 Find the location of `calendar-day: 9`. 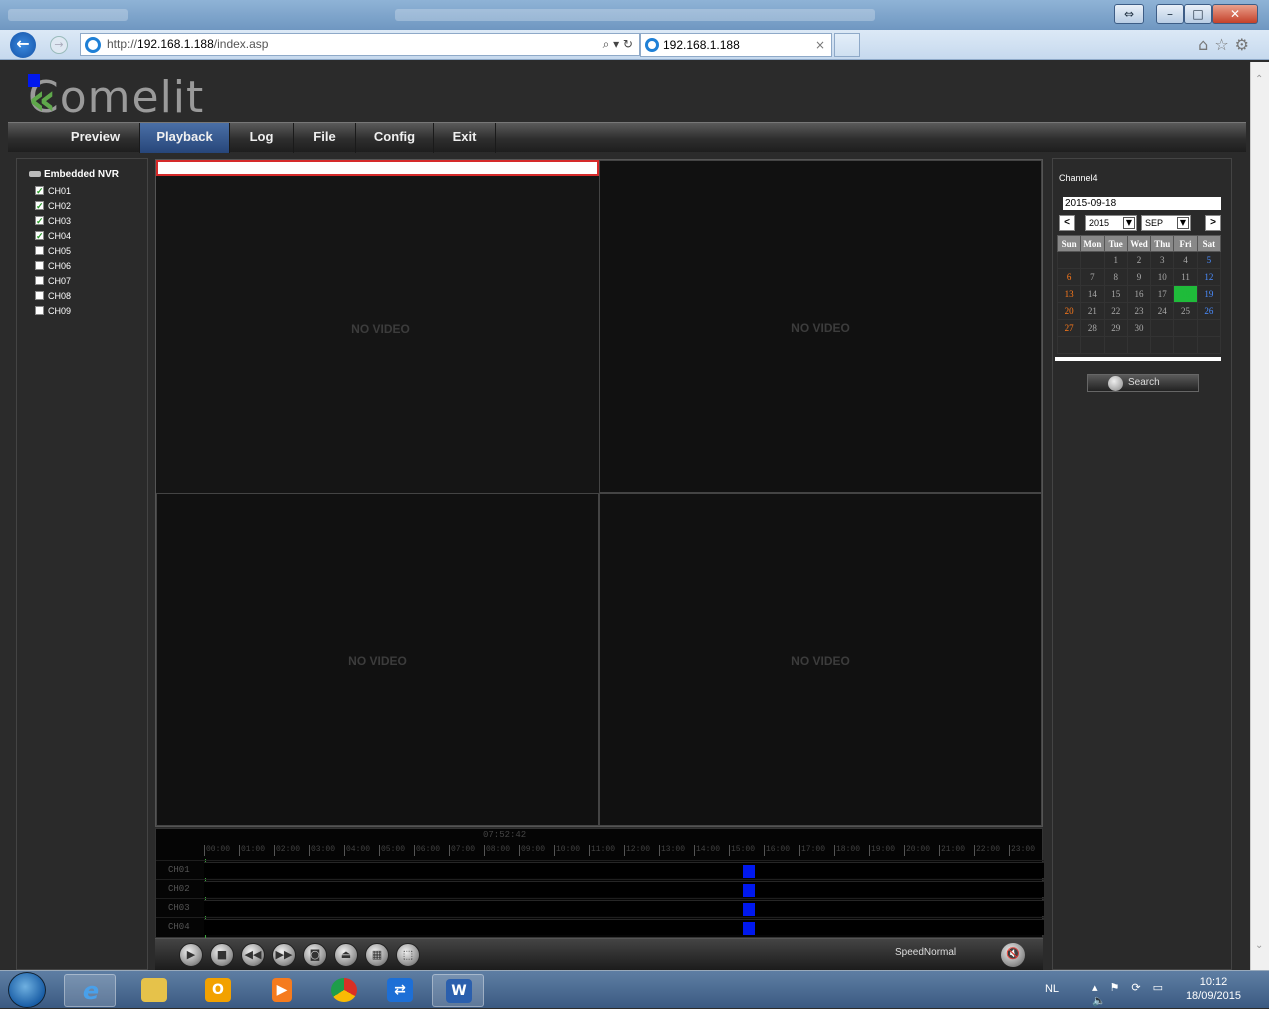

calendar-day: 9 is located at coordinates (1139, 277).